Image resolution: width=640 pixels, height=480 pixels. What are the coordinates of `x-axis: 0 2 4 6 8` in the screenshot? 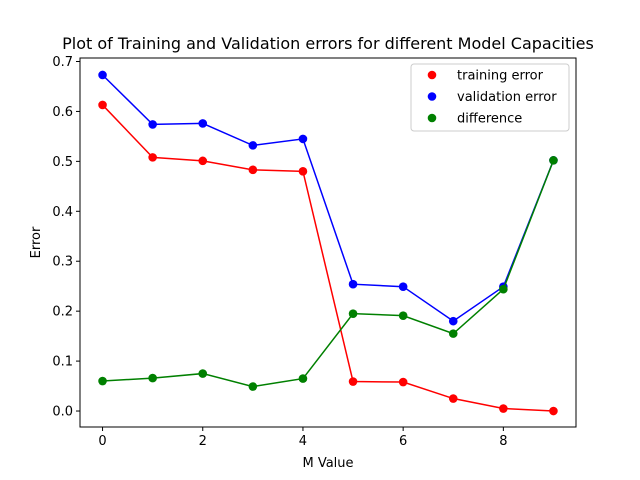 It's located at (302, 438).